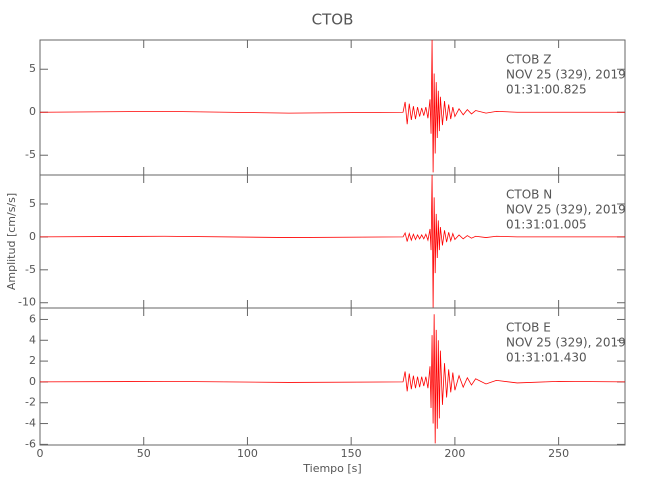 Image resolution: width=650 pixels, height=500 pixels. What do you see at coordinates (529, 195) in the screenshot?
I see `station-annotation: CTOB N` at bounding box center [529, 195].